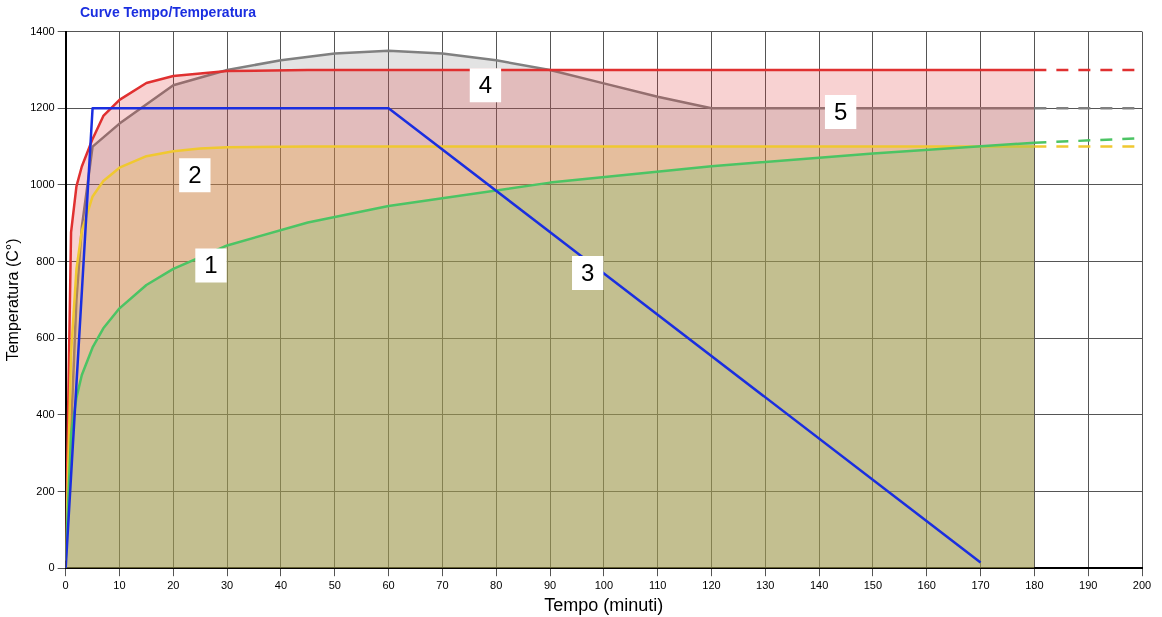 This screenshot has width=1162, height=617. What do you see at coordinates (45, 260) in the screenshot?
I see `y-tick-label: 800` at bounding box center [45, 260].